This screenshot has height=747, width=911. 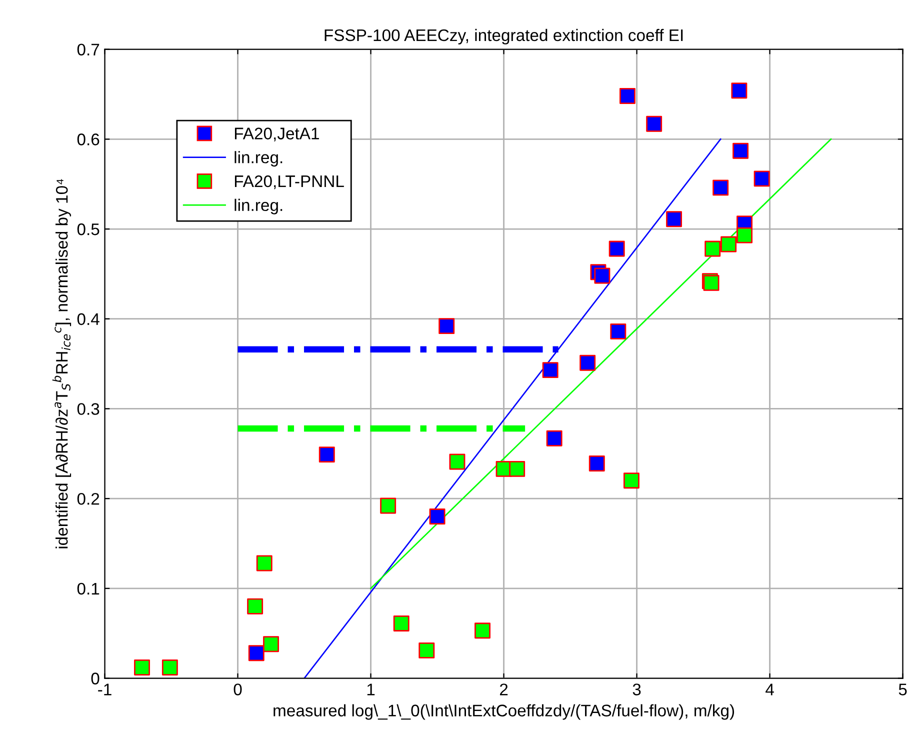 What do you see at coordinates (88, 319) in the screenshot?
I see `y-tick-label: 0.4` at bounding box center [88, 319].